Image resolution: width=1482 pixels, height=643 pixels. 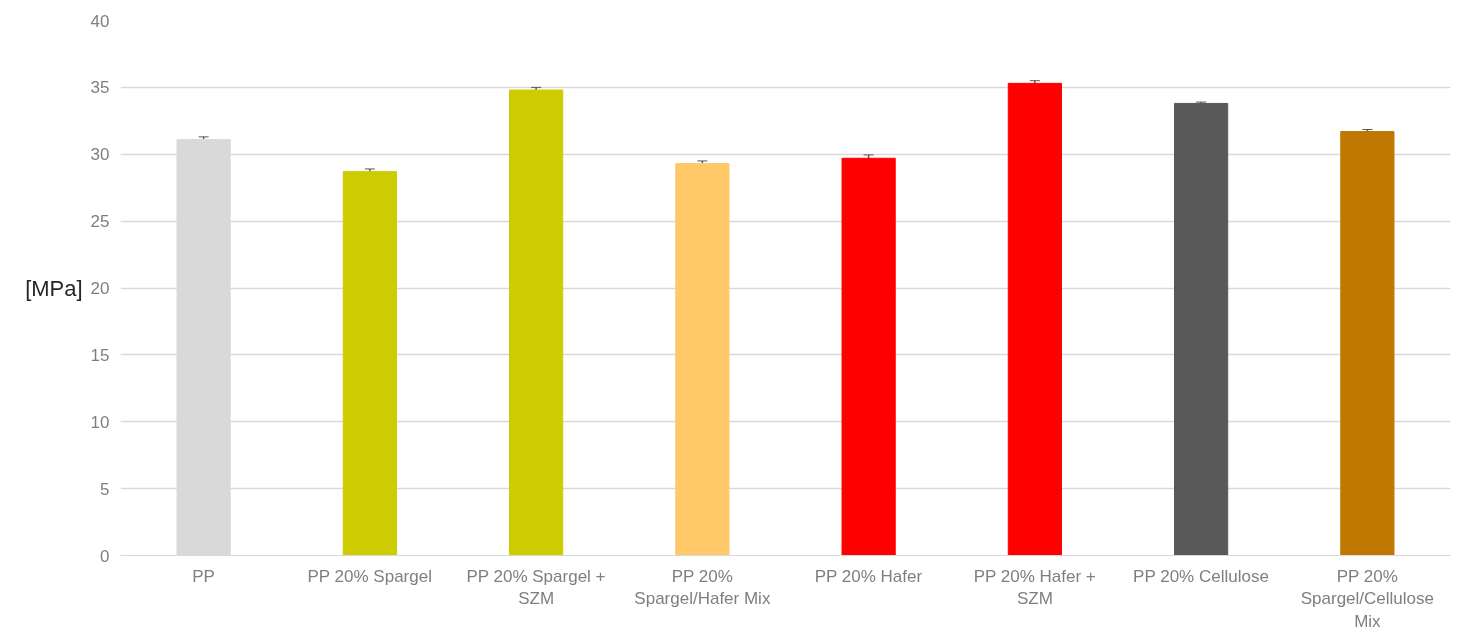 What do you see at coordinates (1367, 599) in the screenshot?
I see `x-tick-label: PP 20% Spargel/Cellulose Mix` at bounding box center [1367, 599].